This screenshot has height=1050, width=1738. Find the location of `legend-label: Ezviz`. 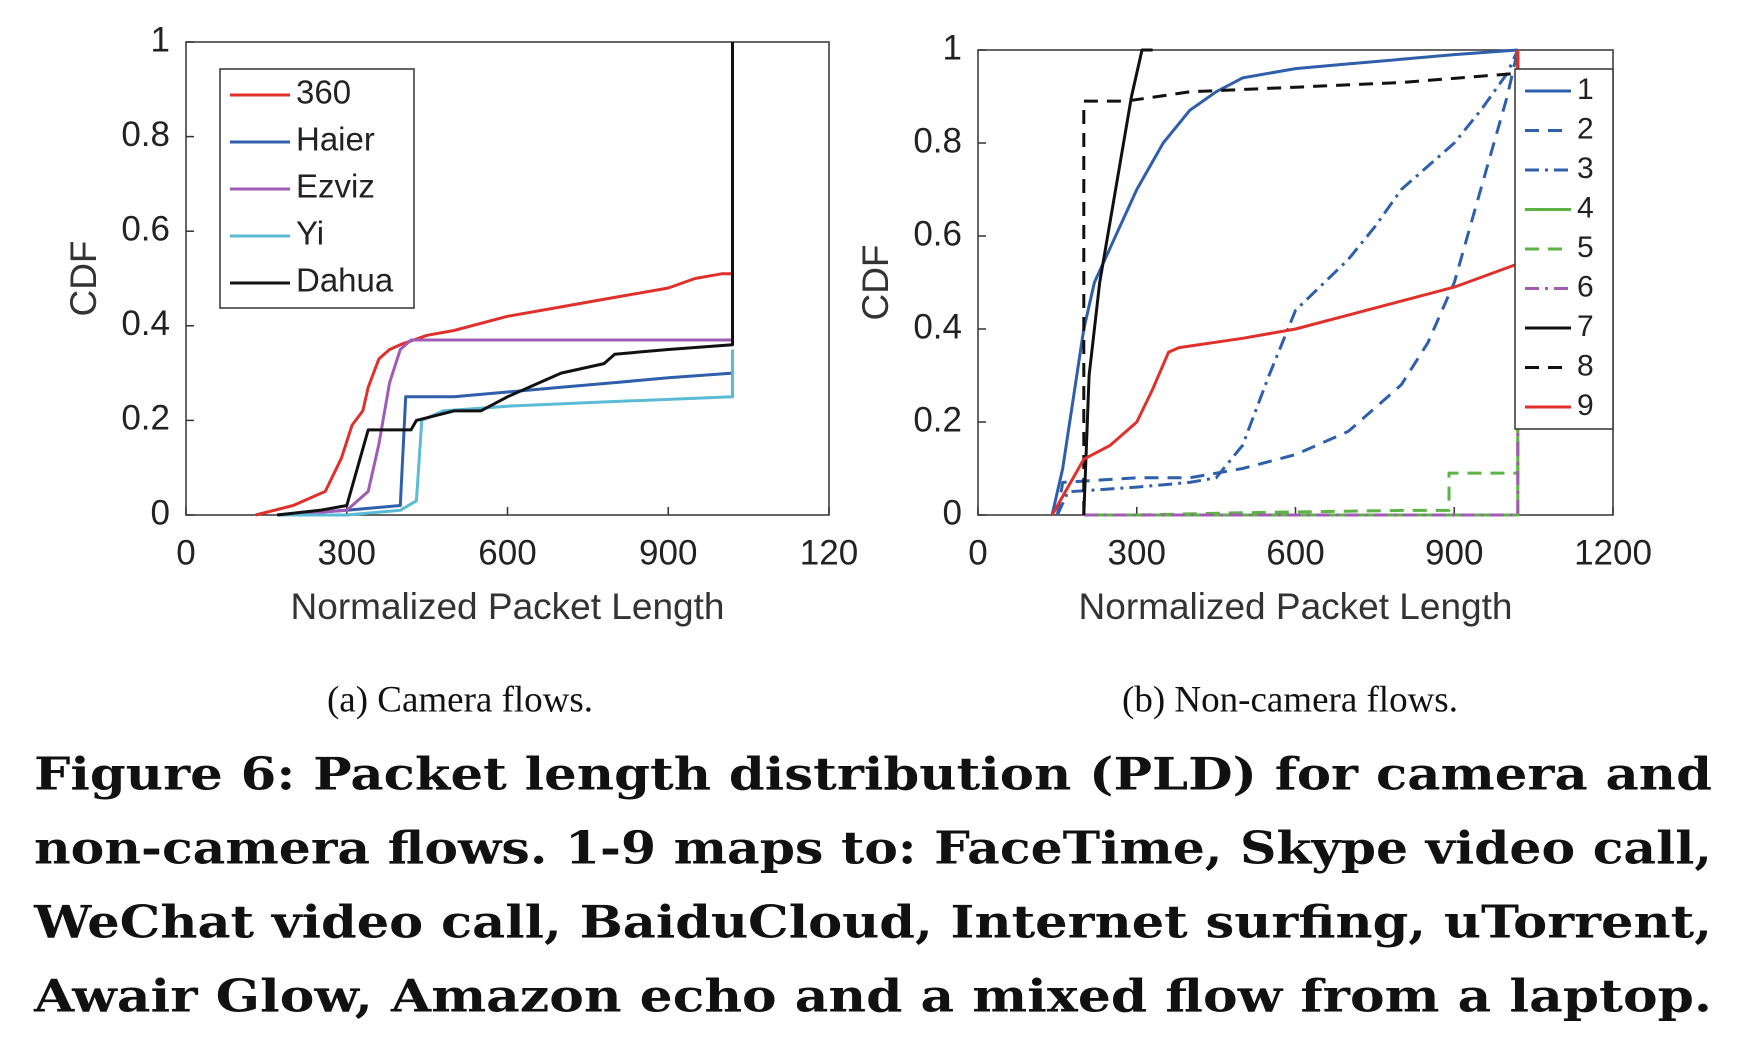

legend-label: Ezviz is located at coordinates (335, 186).